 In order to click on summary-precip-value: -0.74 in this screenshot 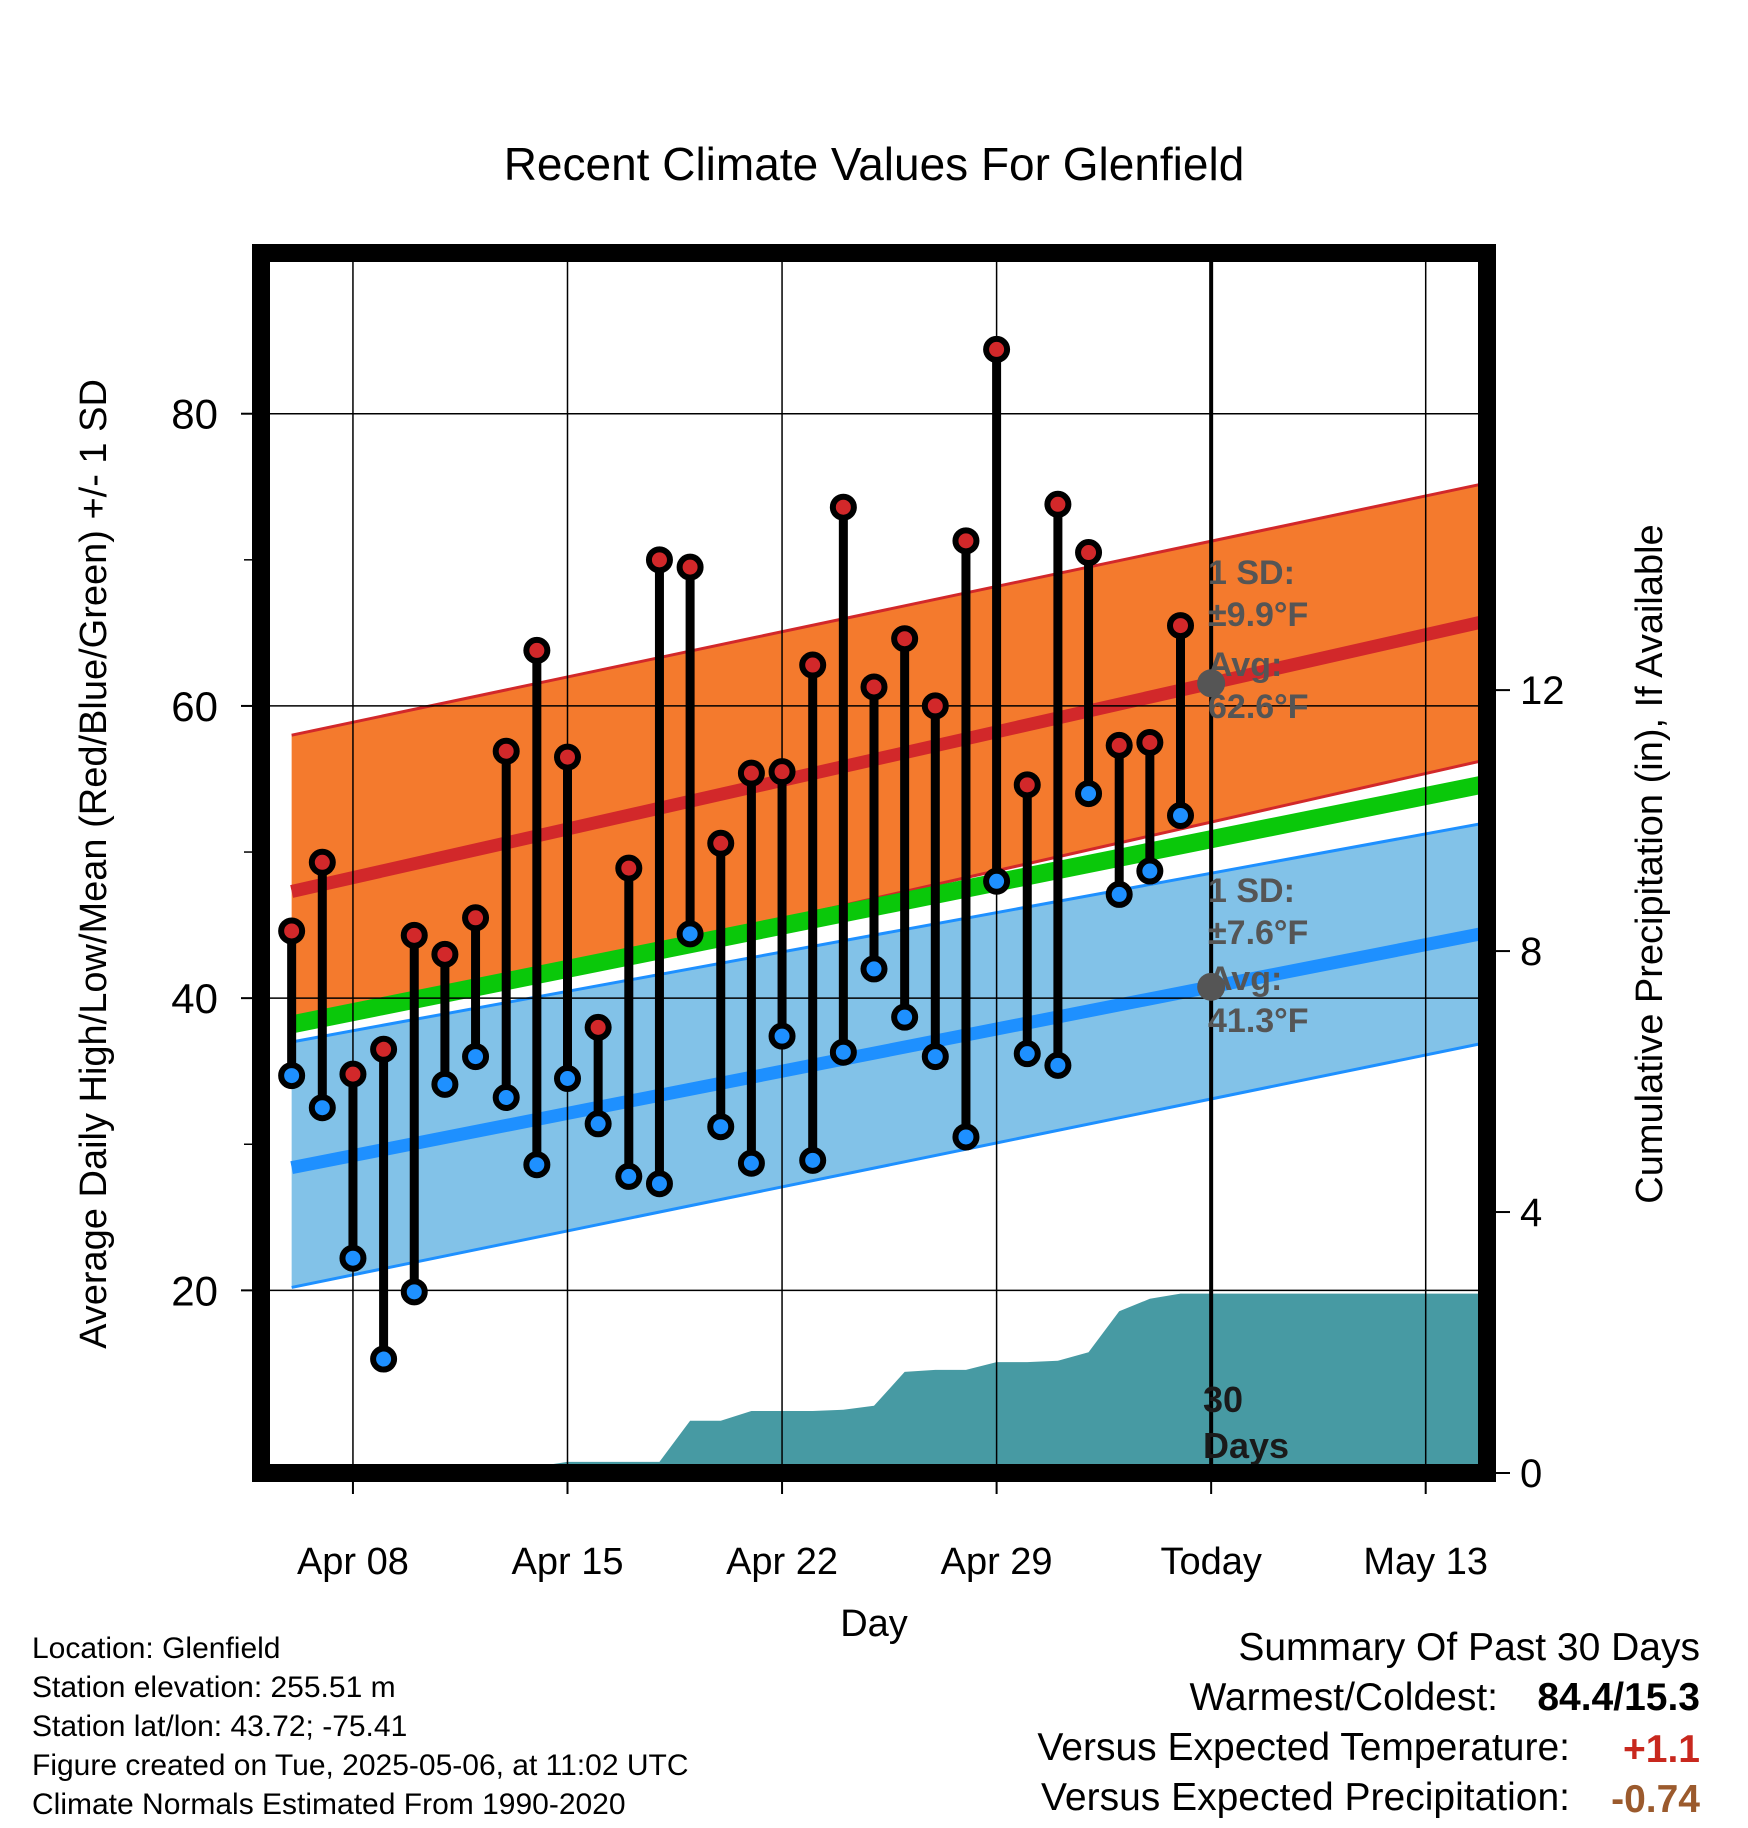, I will do `click(1655, 1799)`.